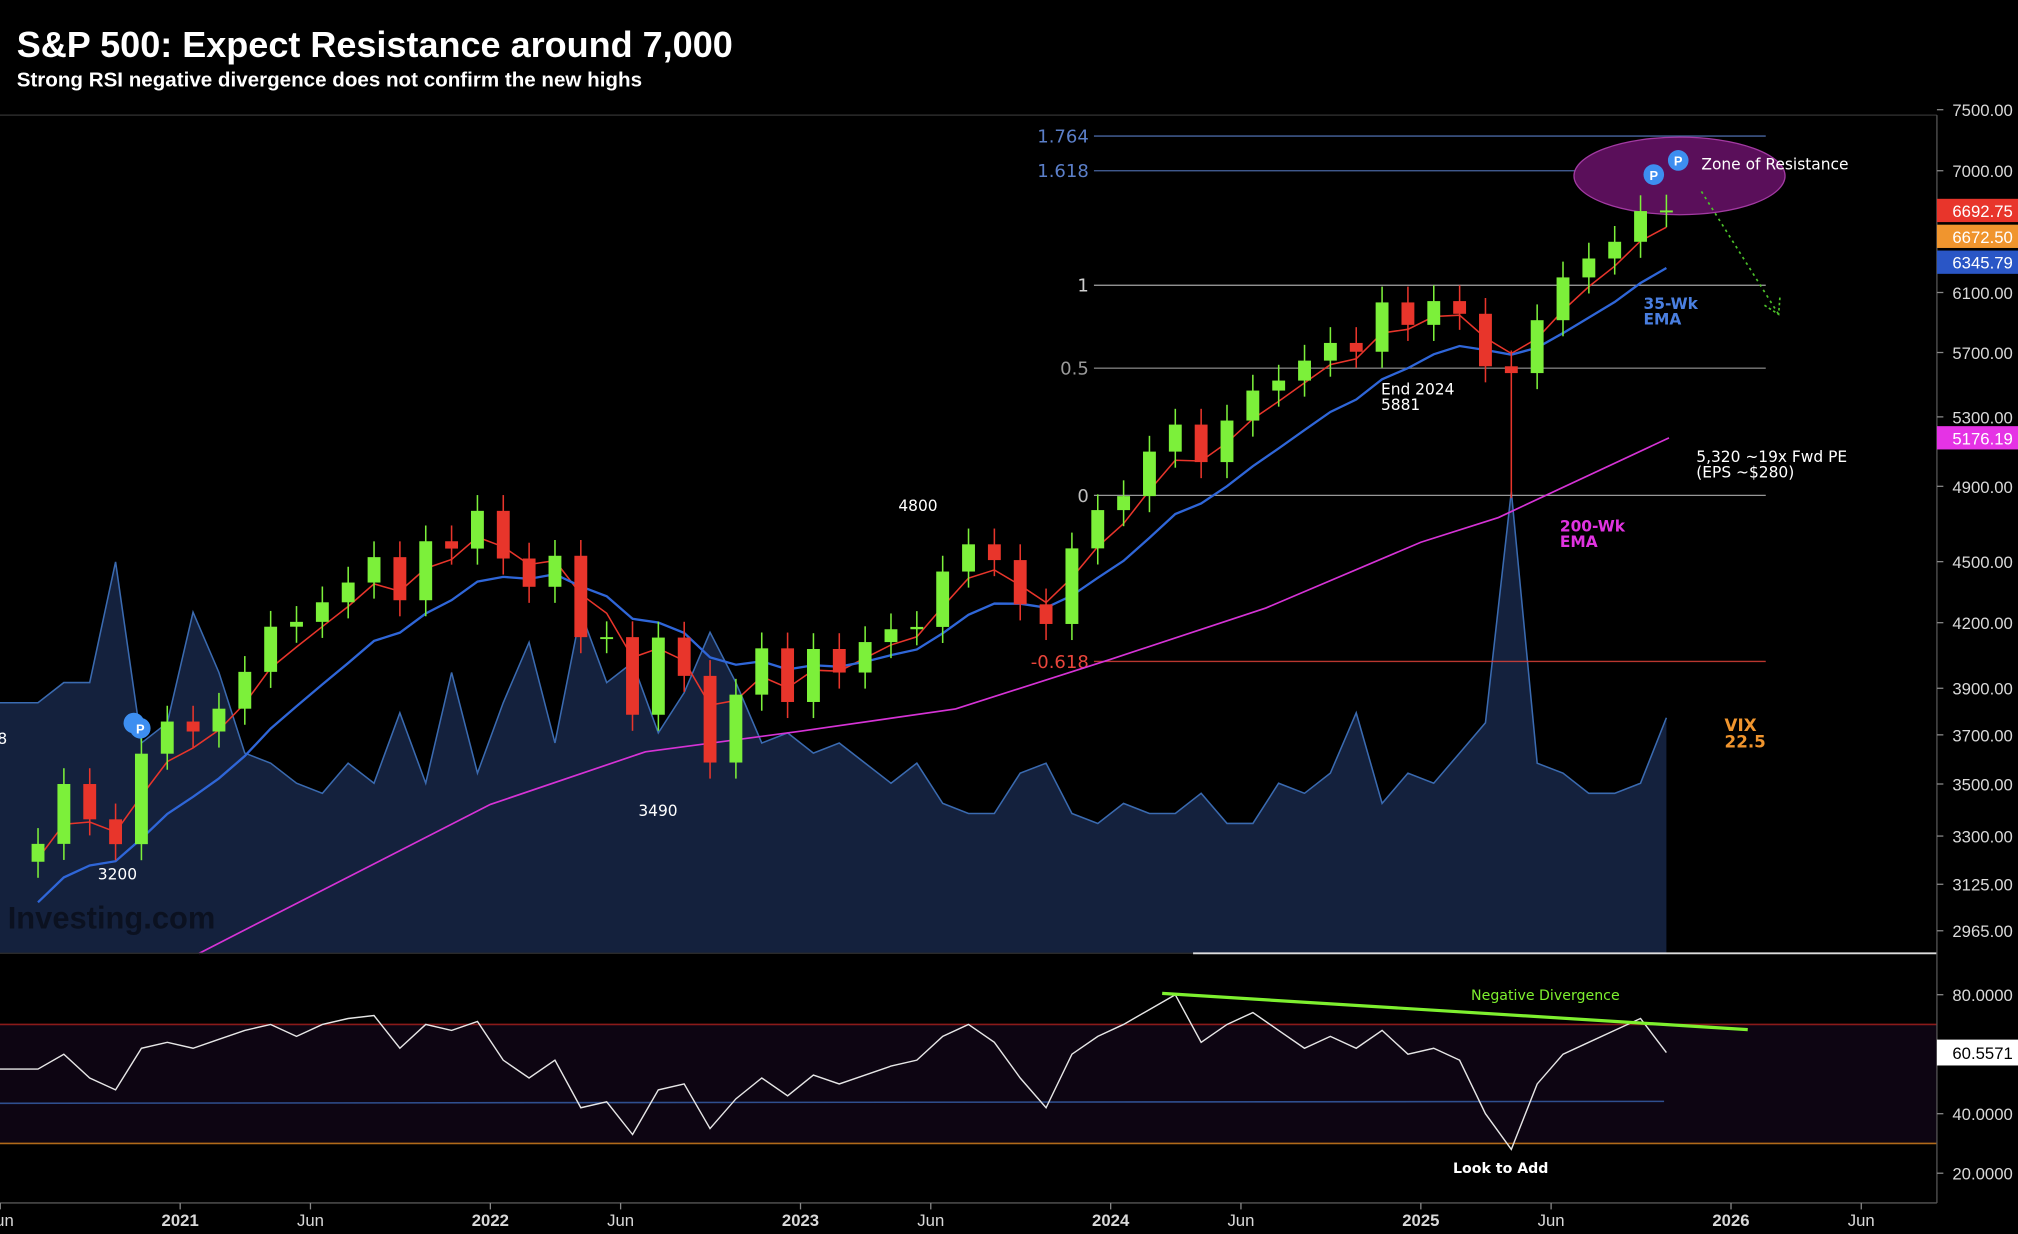 This screenshot has height=1234, width=2018. What do you see at coordinates (1982, 562) in the screenshot?
I see `price-tick-label: 4500.00` at bounding box center [1982, 562].